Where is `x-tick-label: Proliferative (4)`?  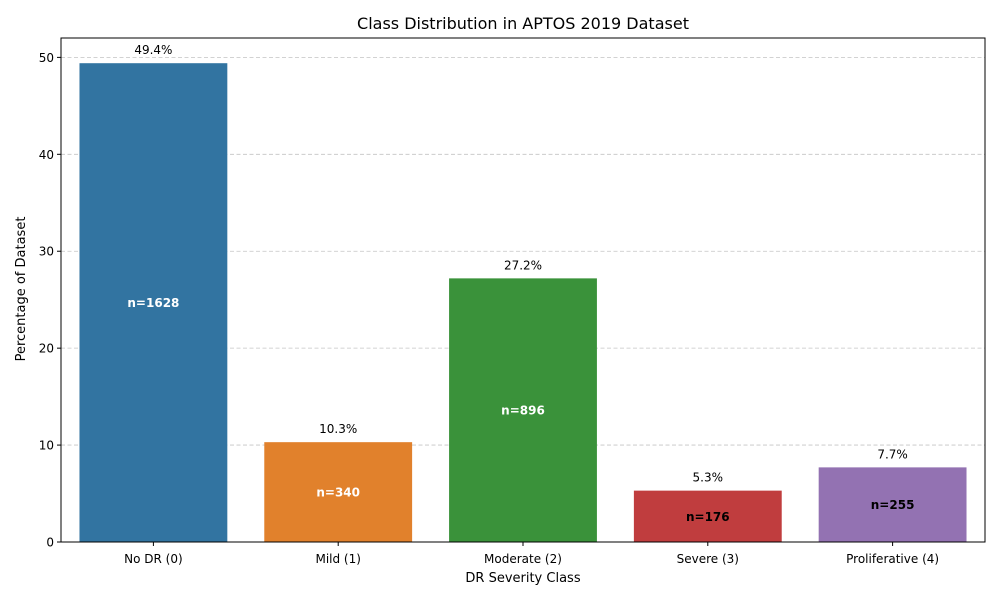 x-tick-label: Proliferative (4) is located at coordinates (892, 559).